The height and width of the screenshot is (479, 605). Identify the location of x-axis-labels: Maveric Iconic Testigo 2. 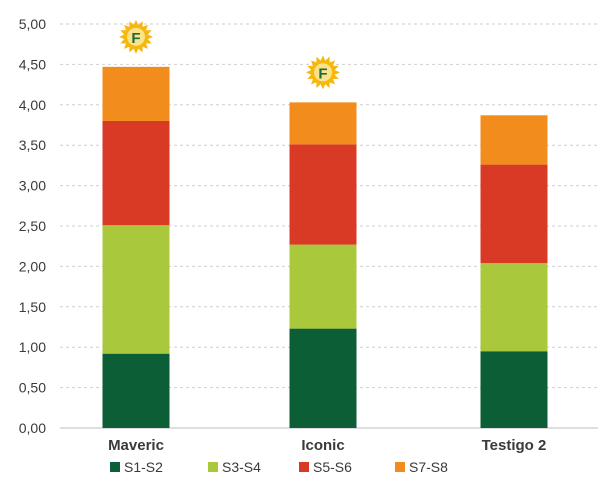
(327, 445).